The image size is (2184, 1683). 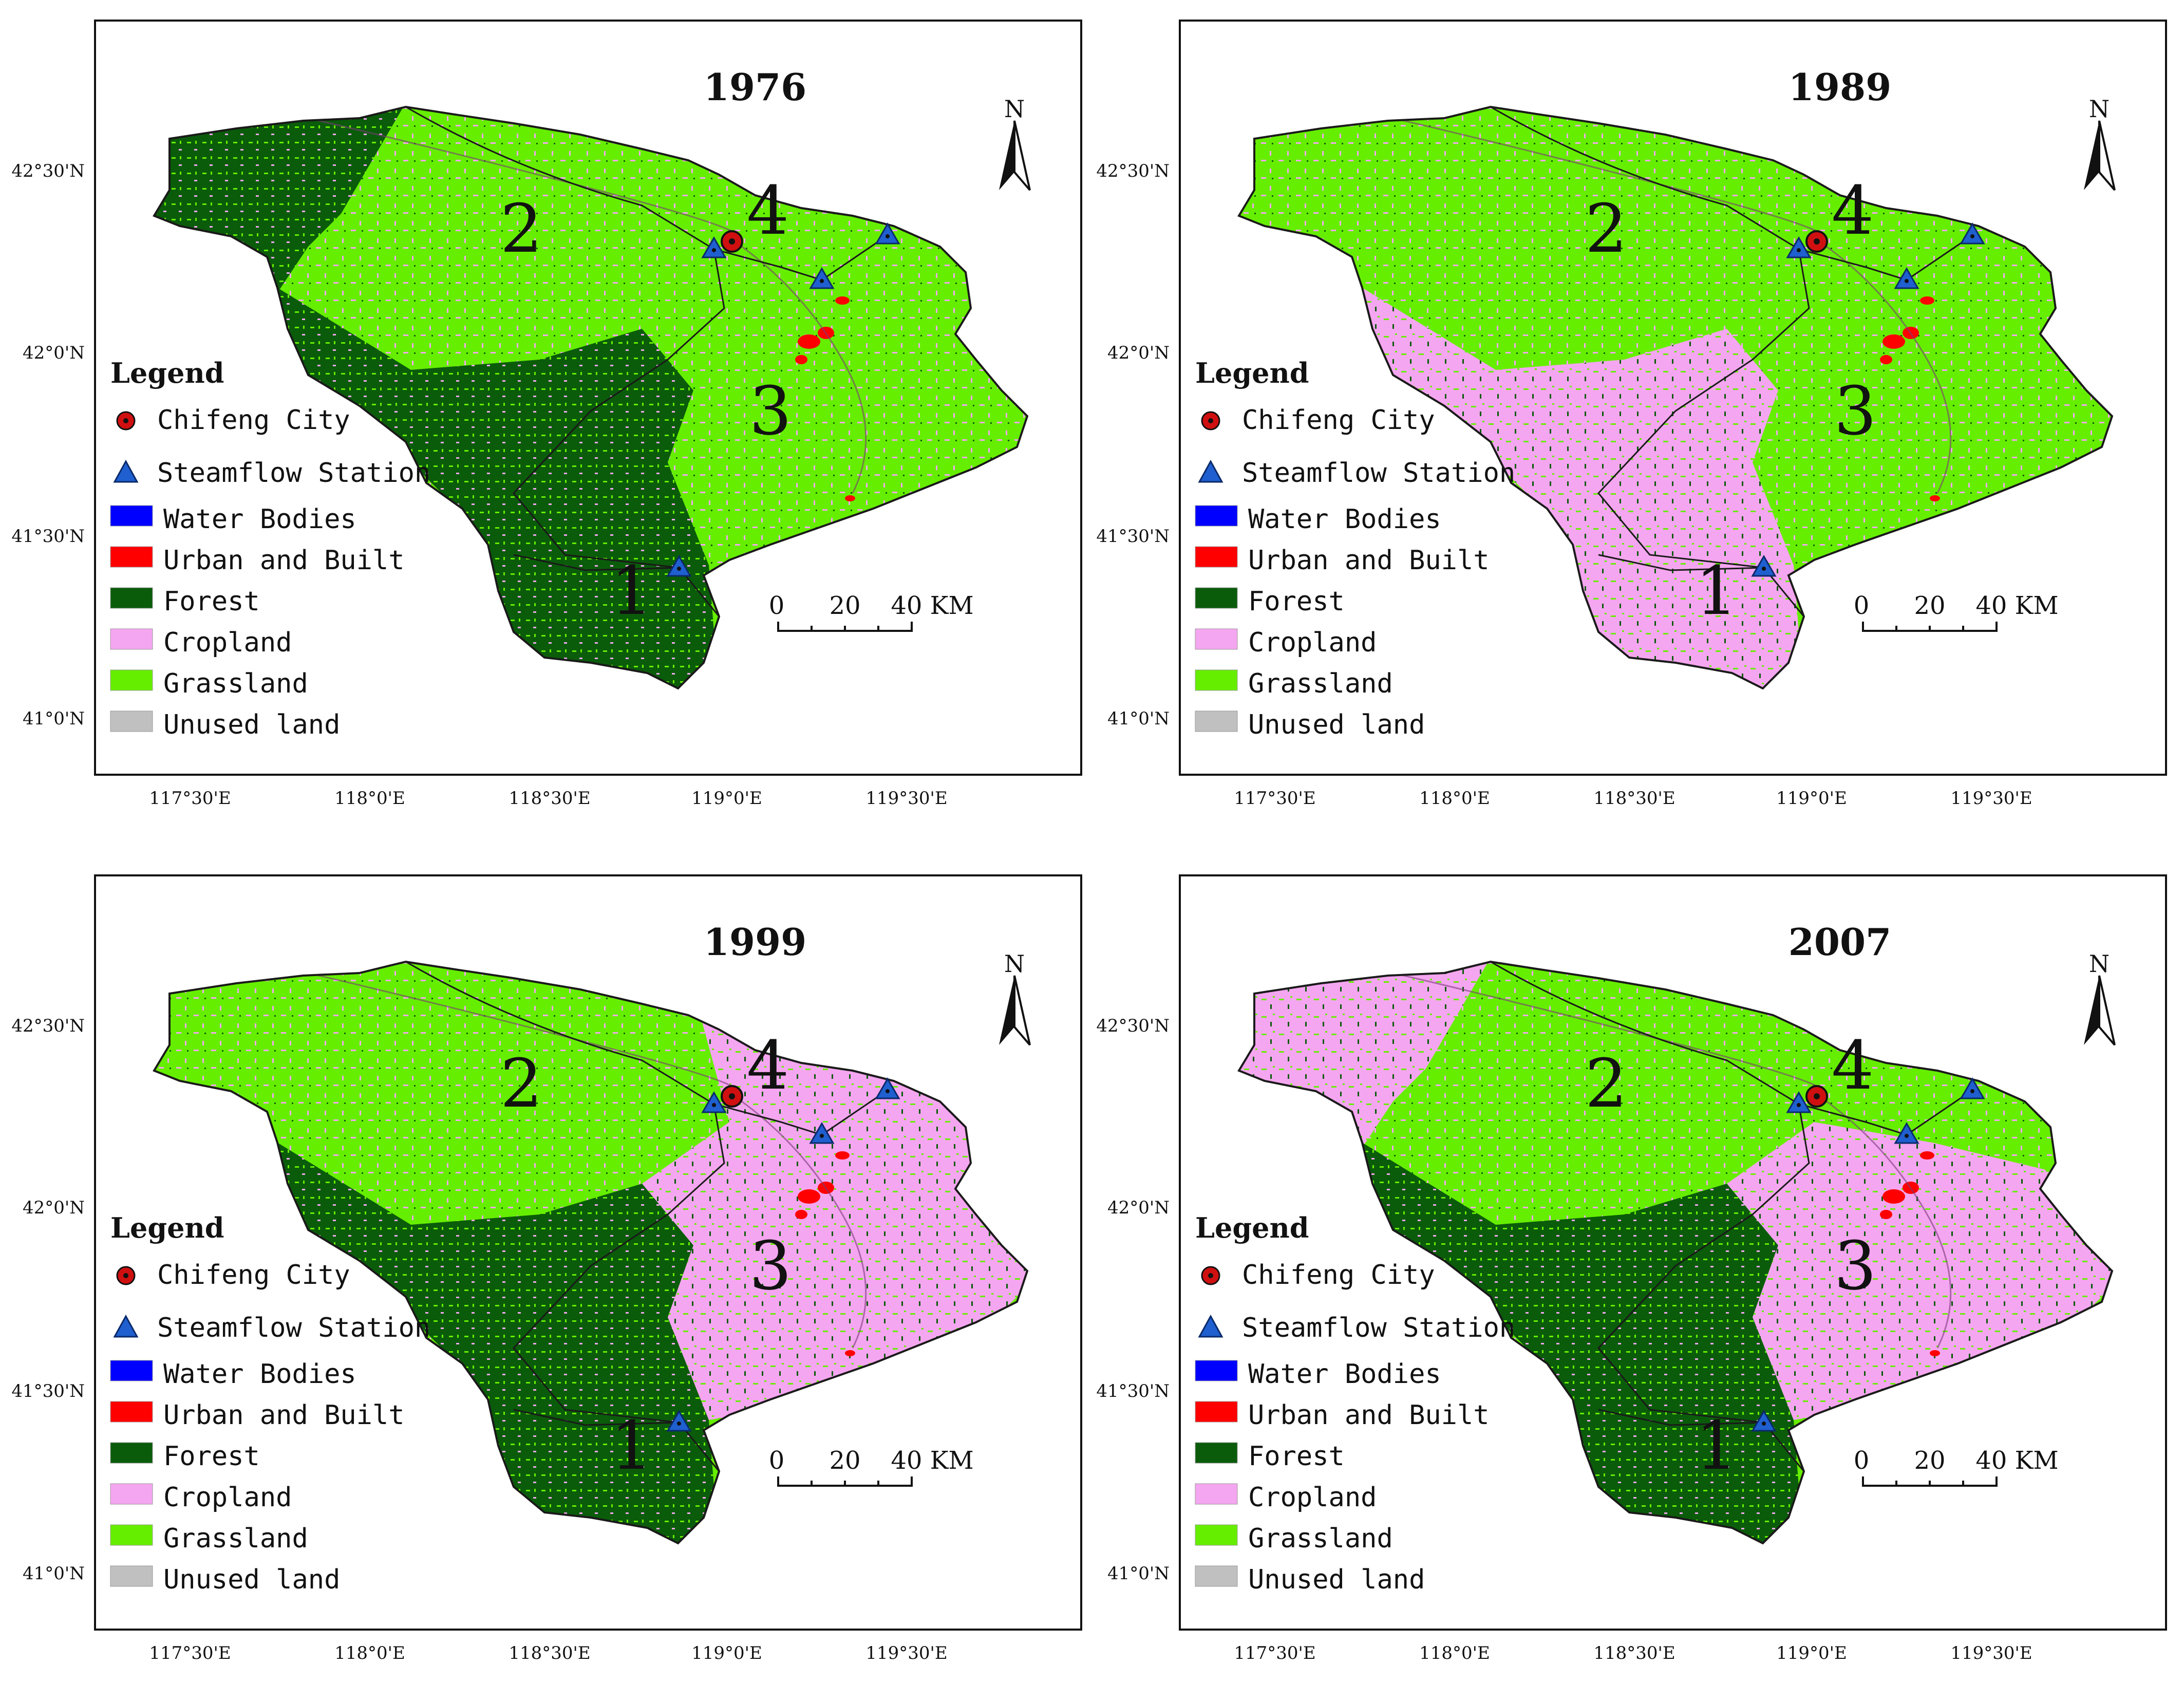 What do you see at coordinates (1345, 519) in the screenshot?
I see `legend-item-label: Water Bodies` at bounding box center [1345, 519].